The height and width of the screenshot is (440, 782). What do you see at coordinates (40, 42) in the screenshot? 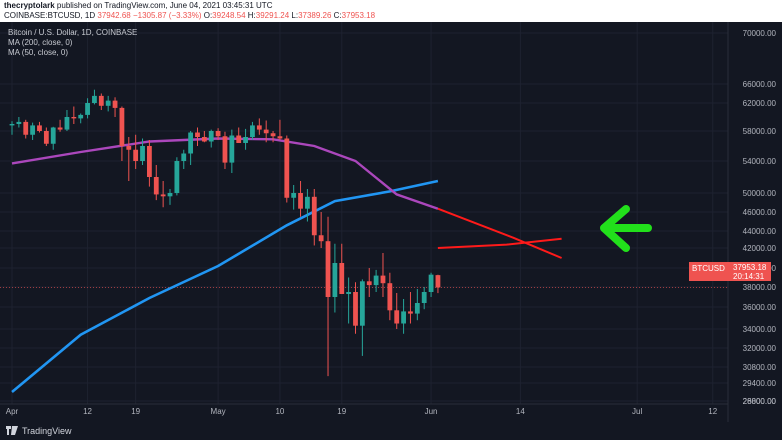
I see `legend-ma200: MA (200, close, 0)` at bounding box center [40, 42].